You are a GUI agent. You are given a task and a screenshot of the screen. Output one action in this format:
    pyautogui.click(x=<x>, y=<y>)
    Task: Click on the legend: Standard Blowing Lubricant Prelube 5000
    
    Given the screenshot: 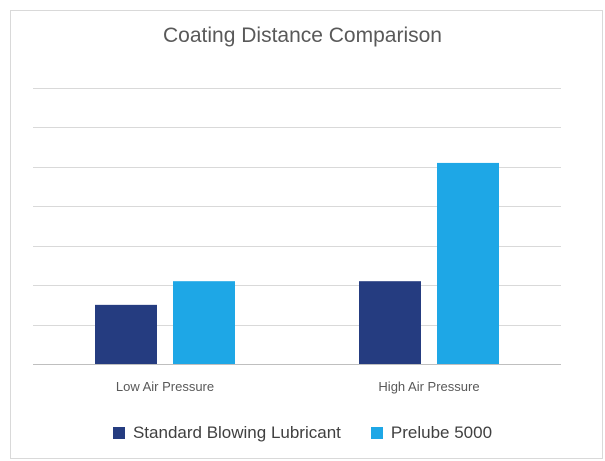 What is the action you would take?
    pyautogui.click(x=302, y=433)
    